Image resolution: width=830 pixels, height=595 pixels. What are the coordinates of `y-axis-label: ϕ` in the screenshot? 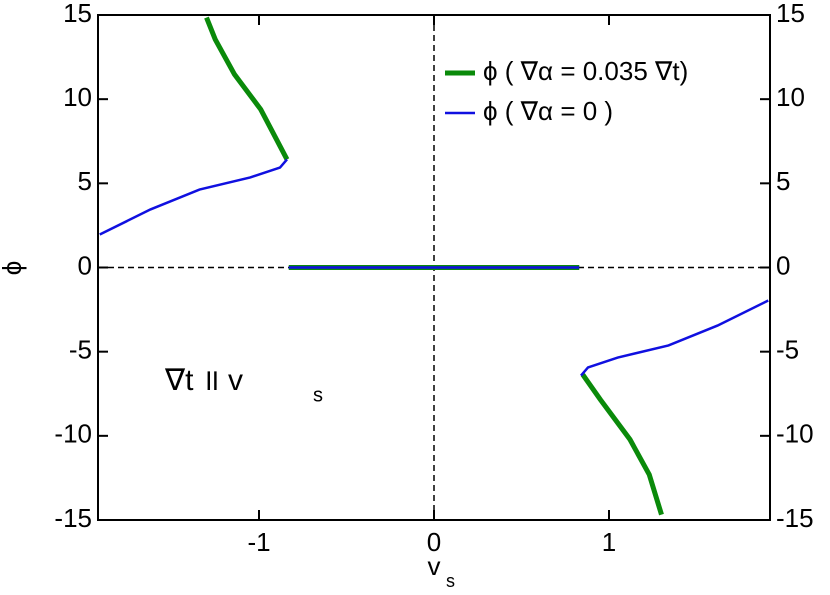 It's located at (13, 268).